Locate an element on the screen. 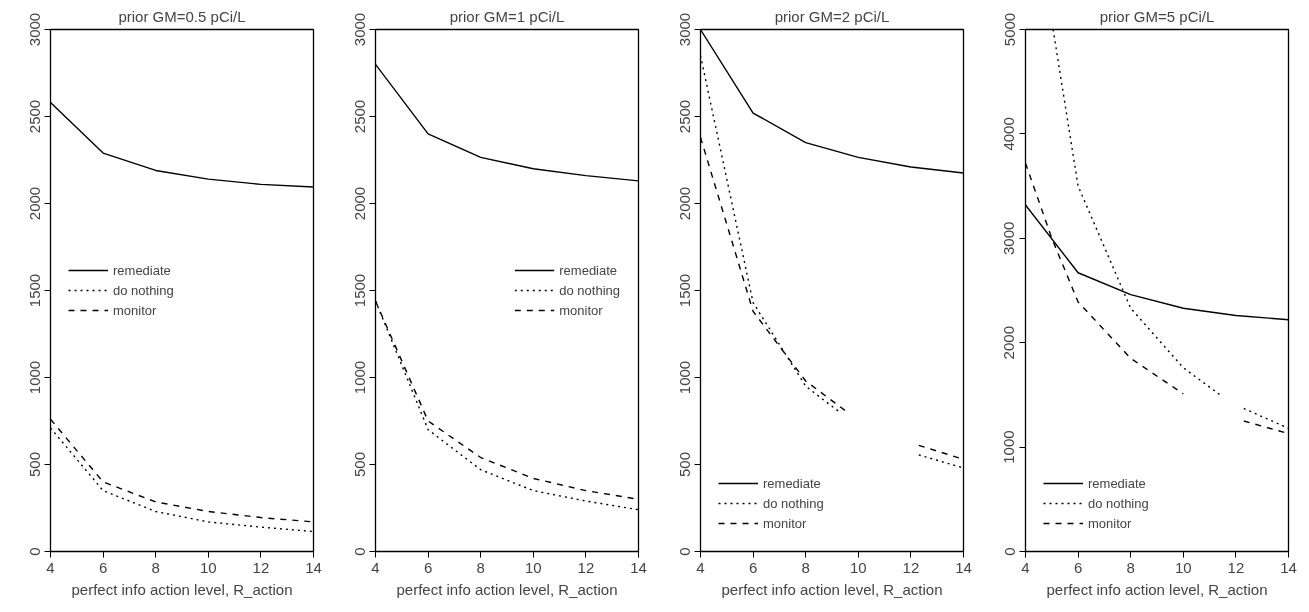  y-tick-label: 5000 is located at coordinates (1009, 29).